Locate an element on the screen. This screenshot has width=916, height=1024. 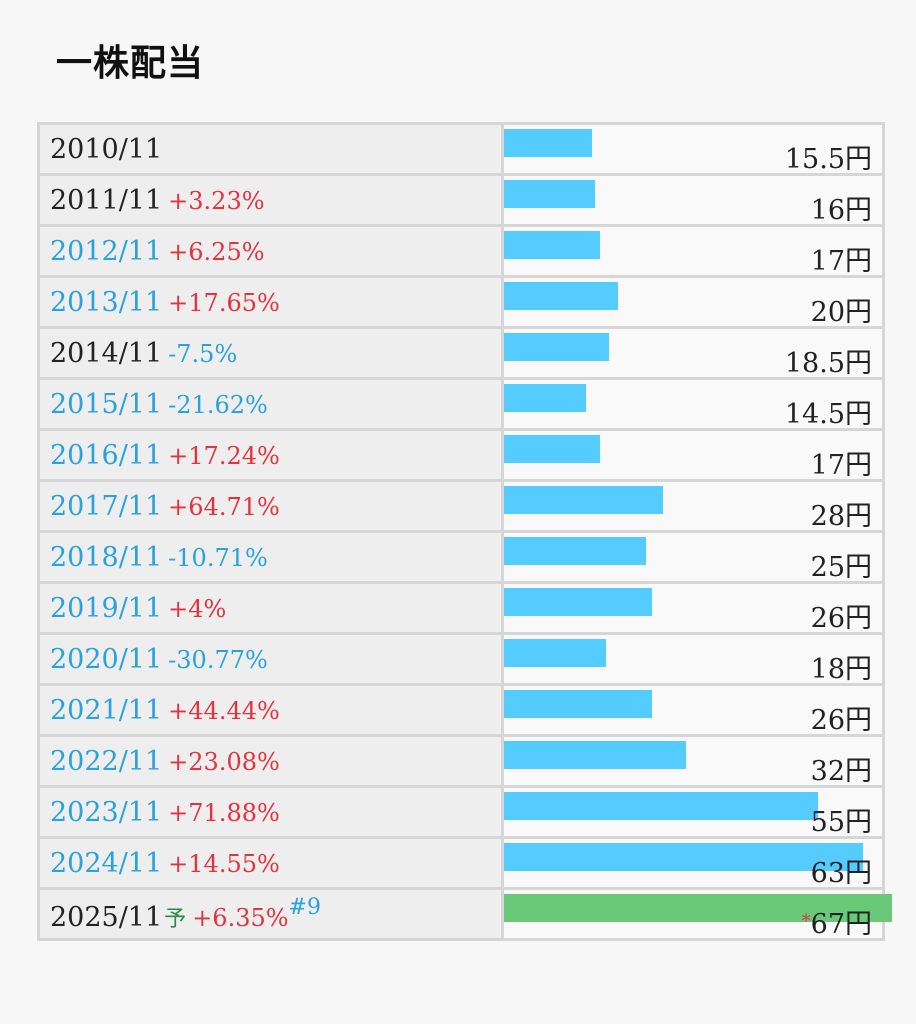
table-row: 2014/11 -7.5% 18.5円 is located at coordinates (461, 353).